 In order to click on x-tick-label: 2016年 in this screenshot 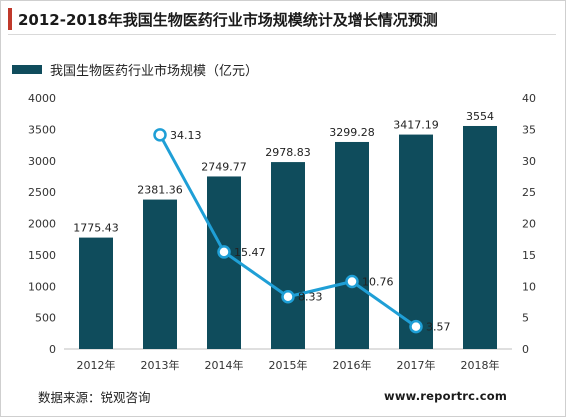, I will do `click(352, 365)`.